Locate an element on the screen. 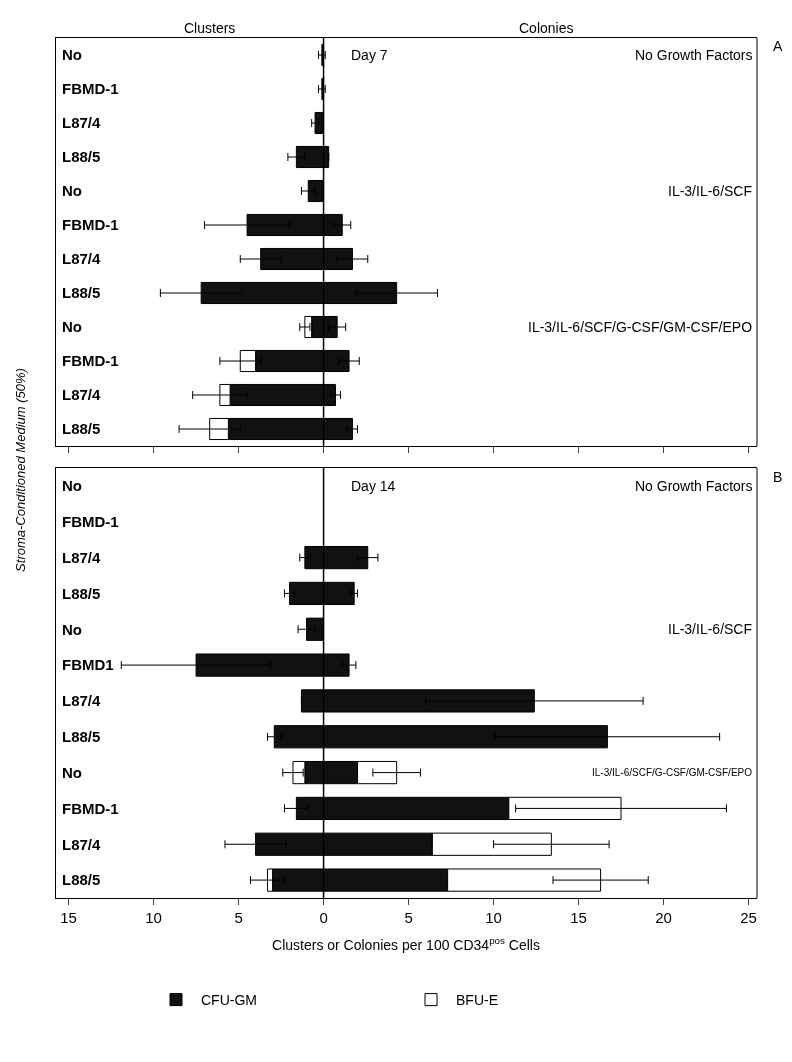  y-tick-label: FBMD1 is located at coordinates (88, 665).